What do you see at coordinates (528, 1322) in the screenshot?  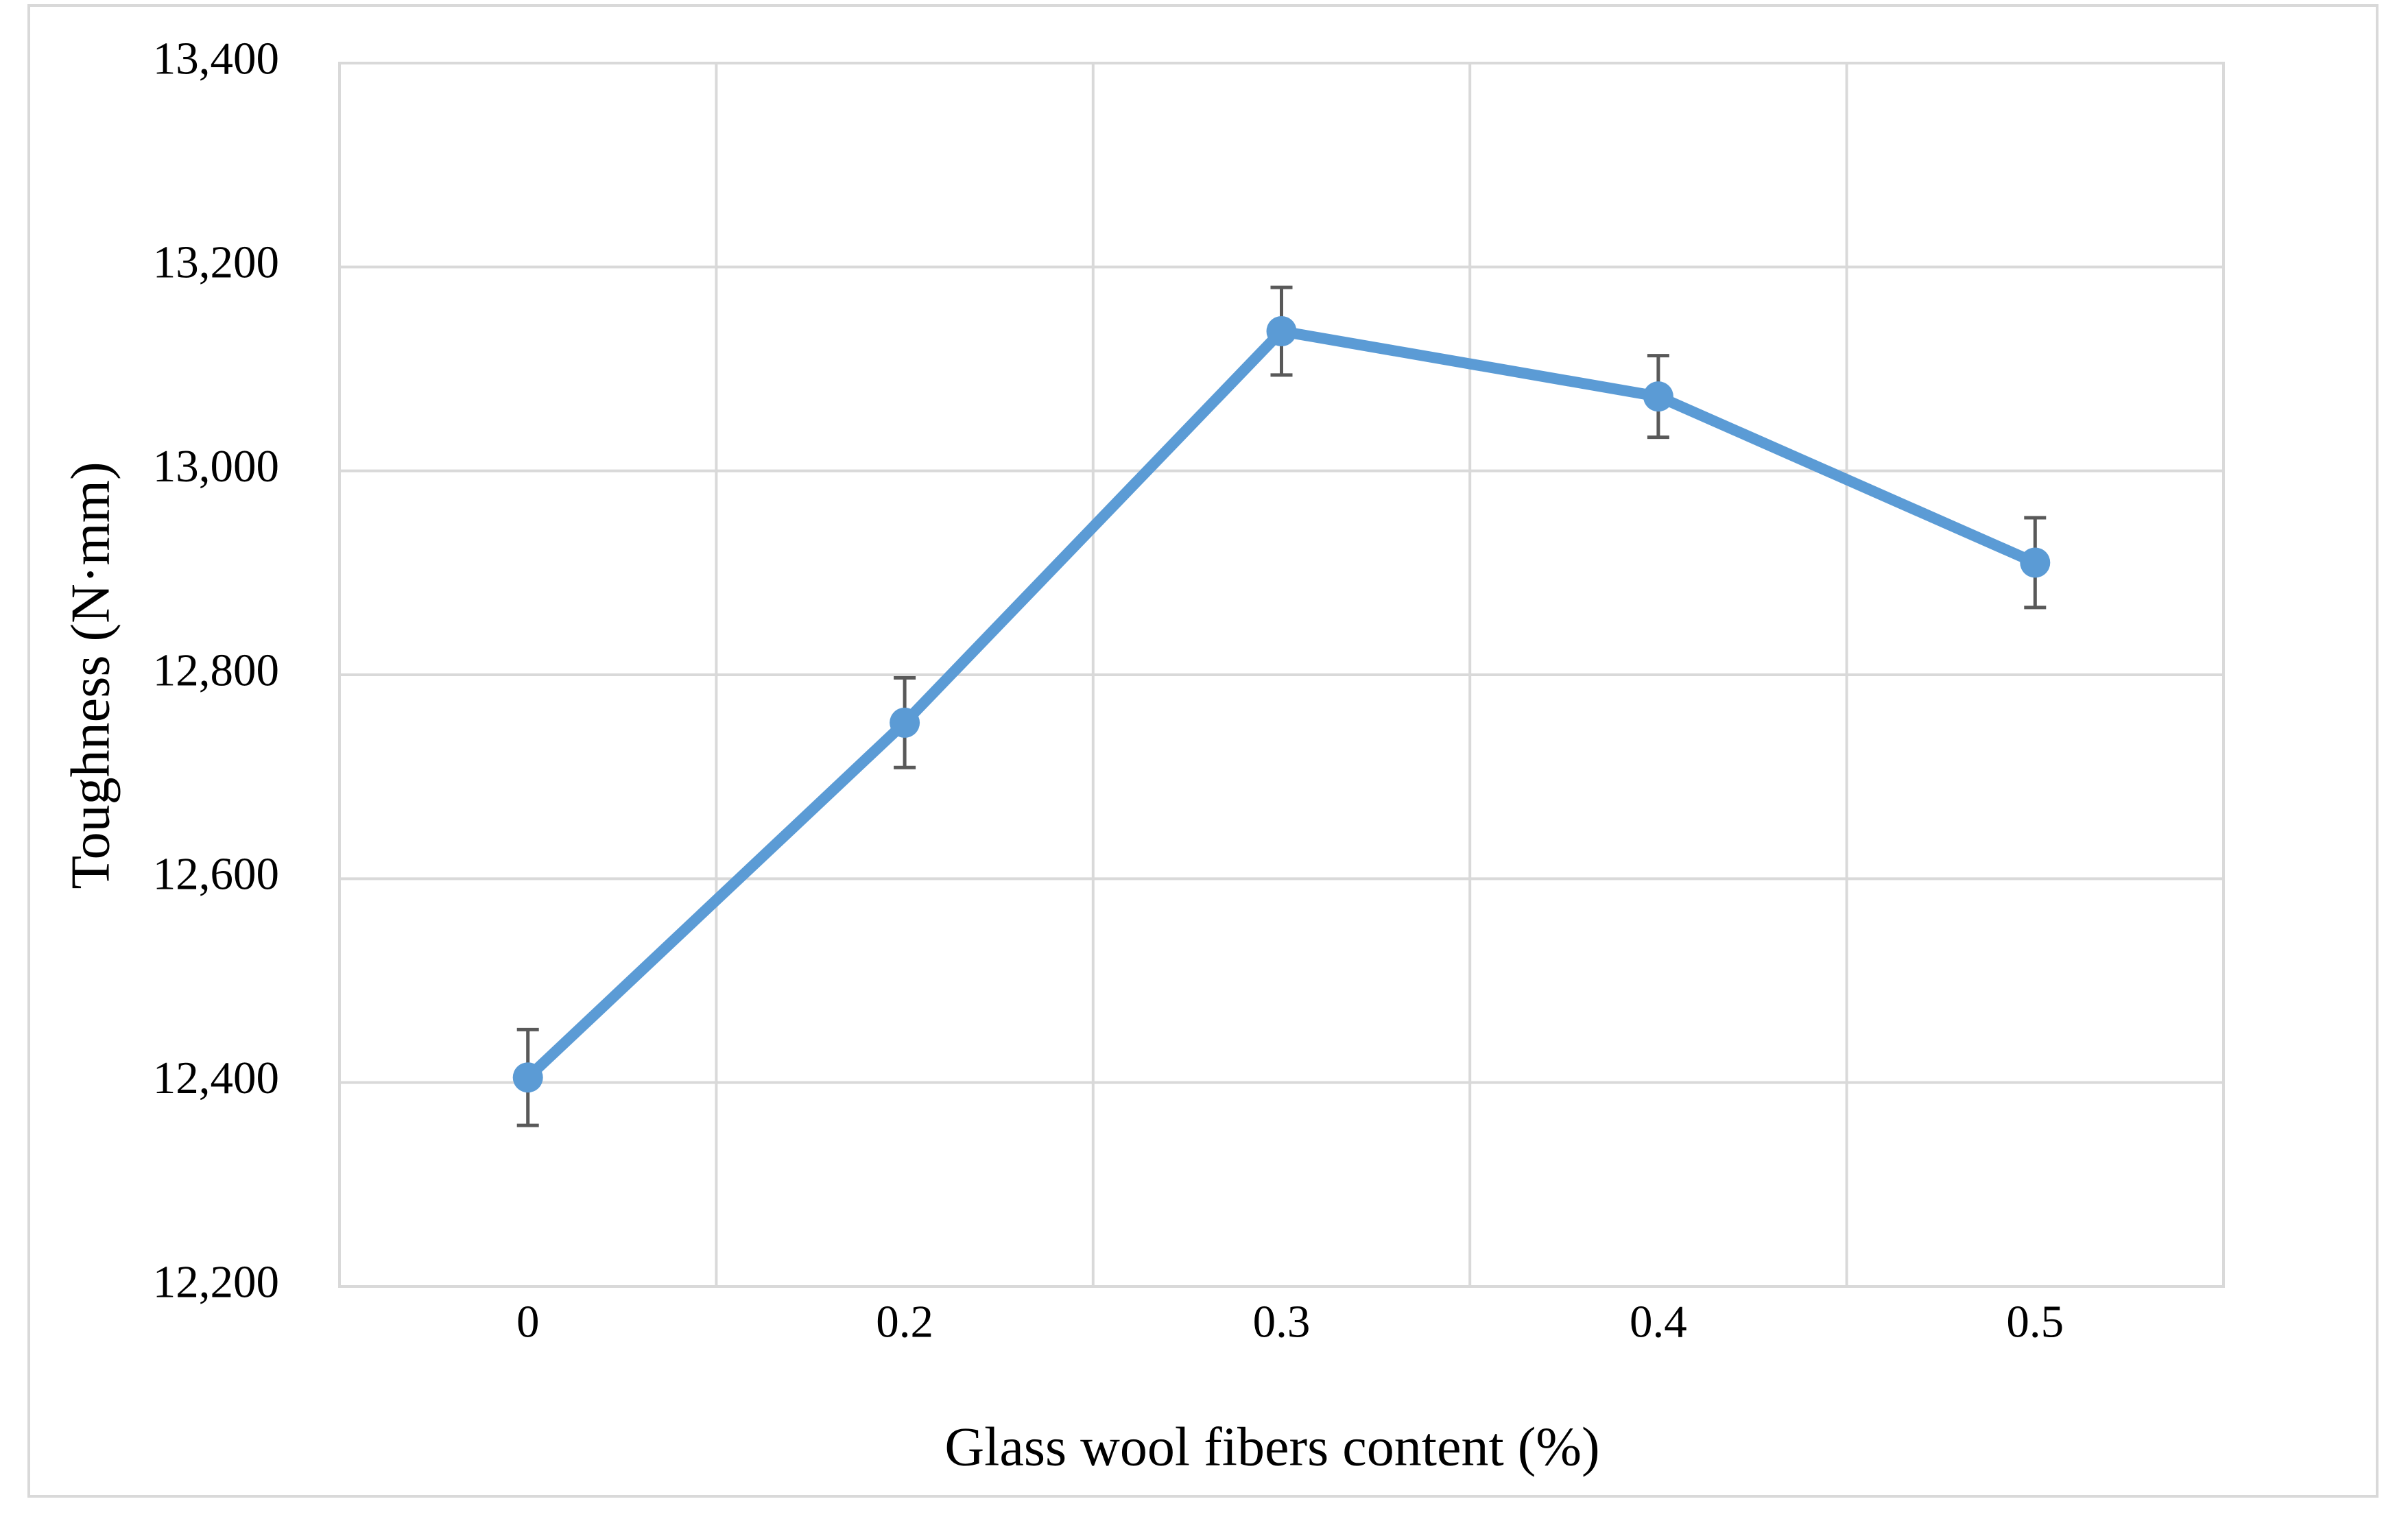 I see `x-tick-label: 0` at bounding box center [528, 1322].